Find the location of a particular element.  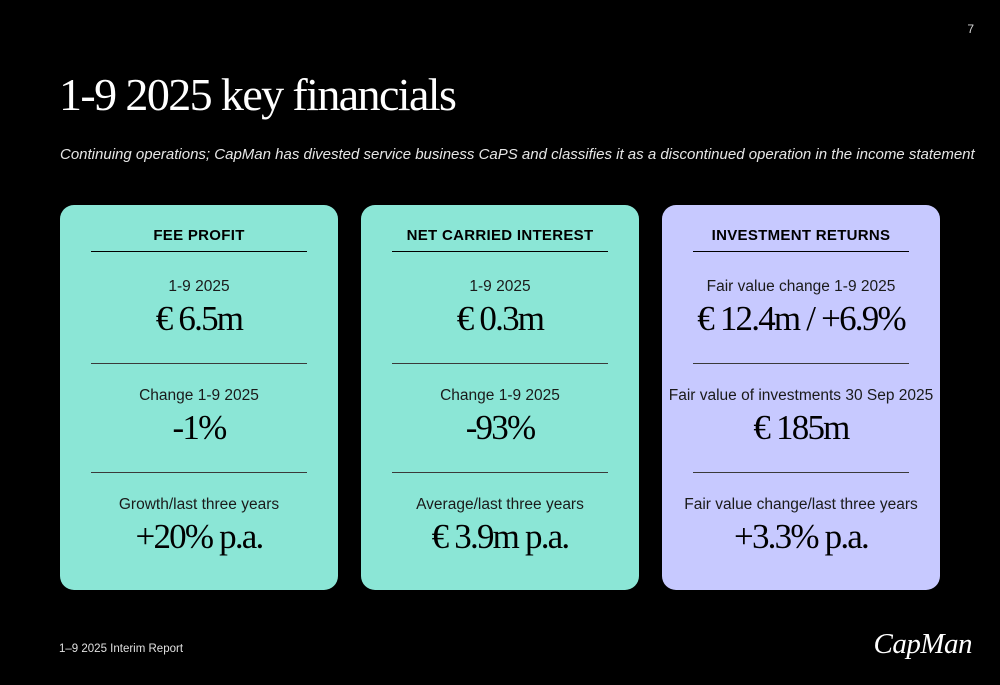

metric-value: +20% p.a. is located at coordinates (200, 536).